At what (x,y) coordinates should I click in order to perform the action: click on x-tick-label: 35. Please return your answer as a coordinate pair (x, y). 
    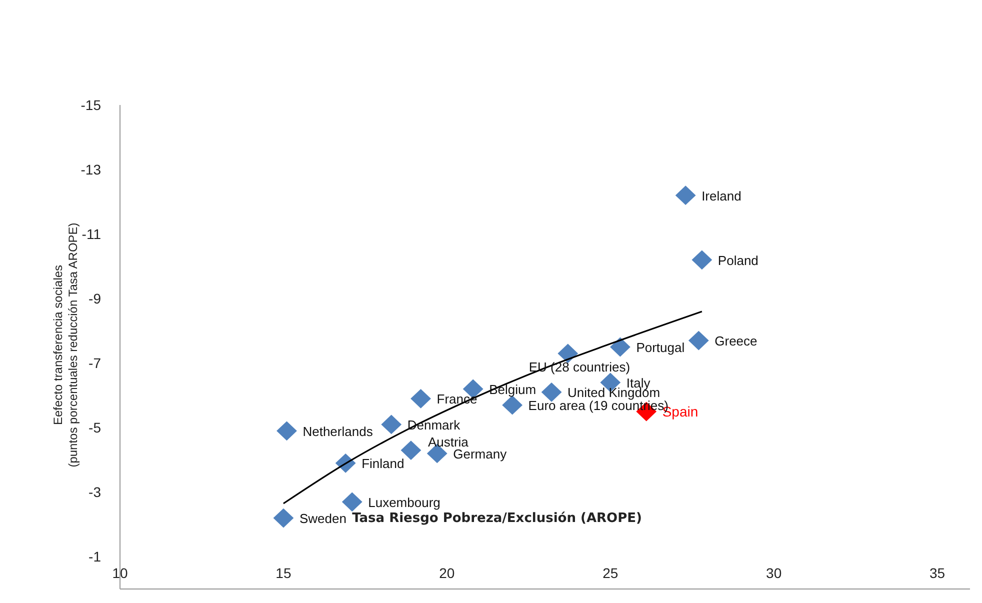
    Looking at the image, I should click on (938, 573).